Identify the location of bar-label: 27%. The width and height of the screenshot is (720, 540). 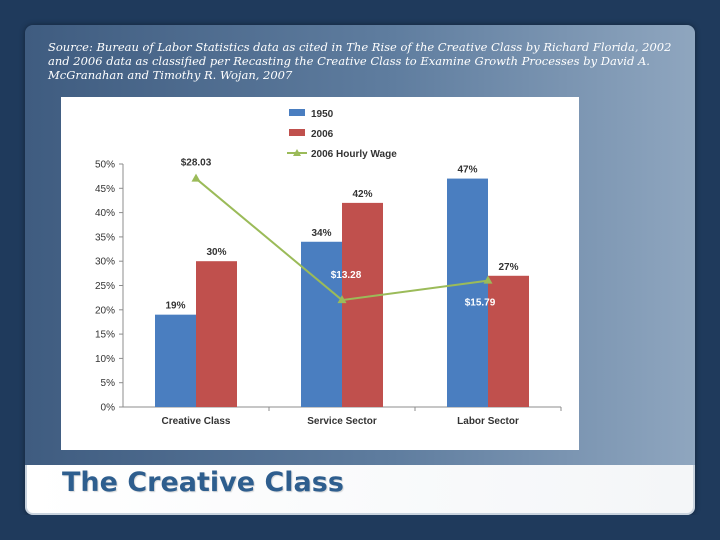
(508, 267).